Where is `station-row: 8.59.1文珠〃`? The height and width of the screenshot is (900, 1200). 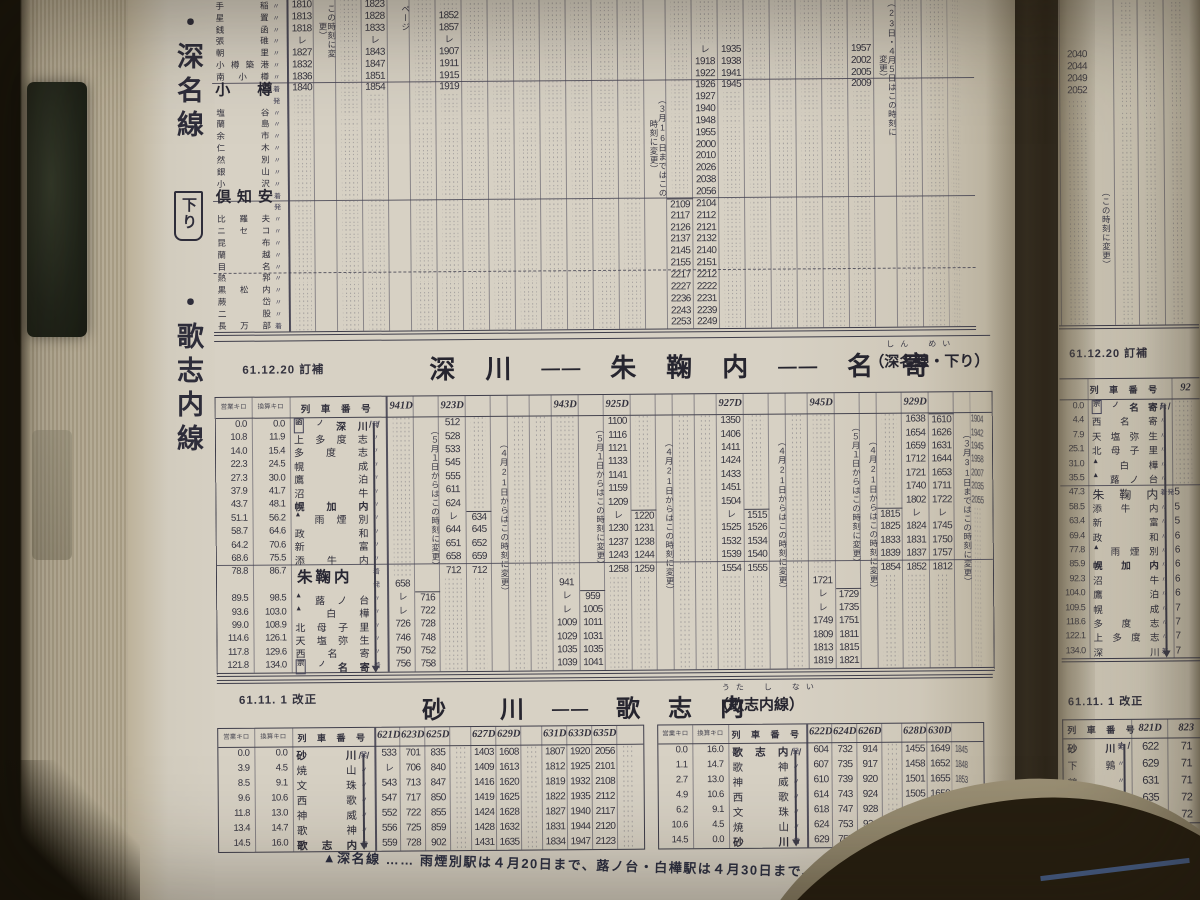 station-row: 8.59.1文珠〃 is located at coordinates (297, 784).